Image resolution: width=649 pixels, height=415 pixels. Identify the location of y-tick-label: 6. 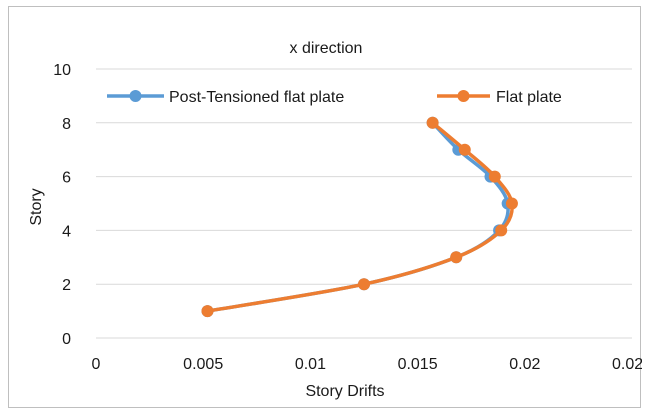
(66, 178).